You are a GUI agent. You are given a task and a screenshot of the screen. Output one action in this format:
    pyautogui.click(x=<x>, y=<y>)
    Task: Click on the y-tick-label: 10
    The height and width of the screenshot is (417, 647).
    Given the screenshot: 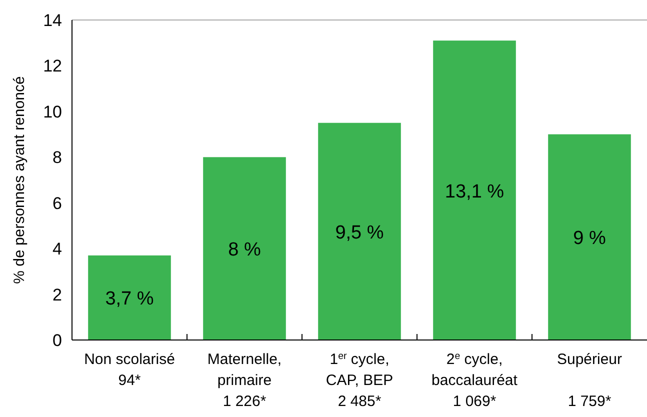 What is the action you would take?
    pyautogui.click(x=52, y=112)
    